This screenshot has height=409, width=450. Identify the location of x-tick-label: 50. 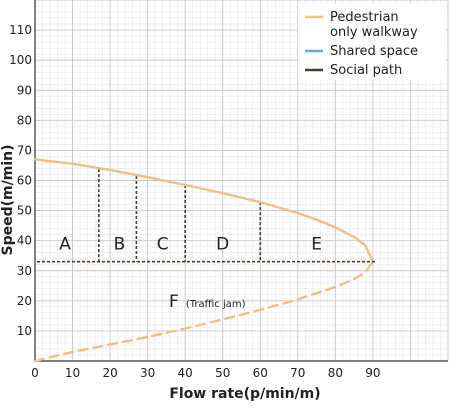
(222, 373).